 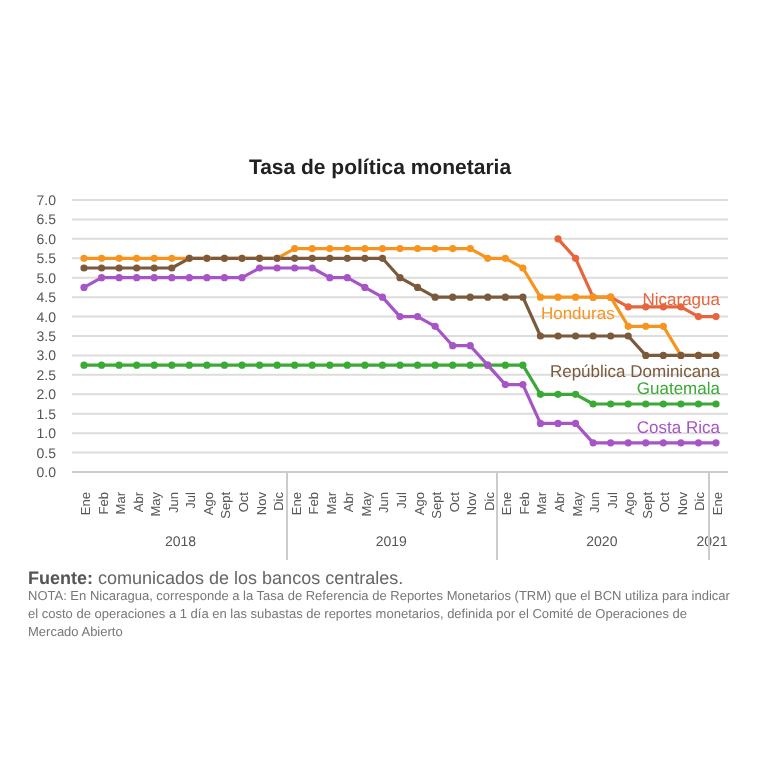 What do you see at coordinates (678, 388) in the screenshot?
I see `series-label: Guatemala` at bounding box center [678, 388].